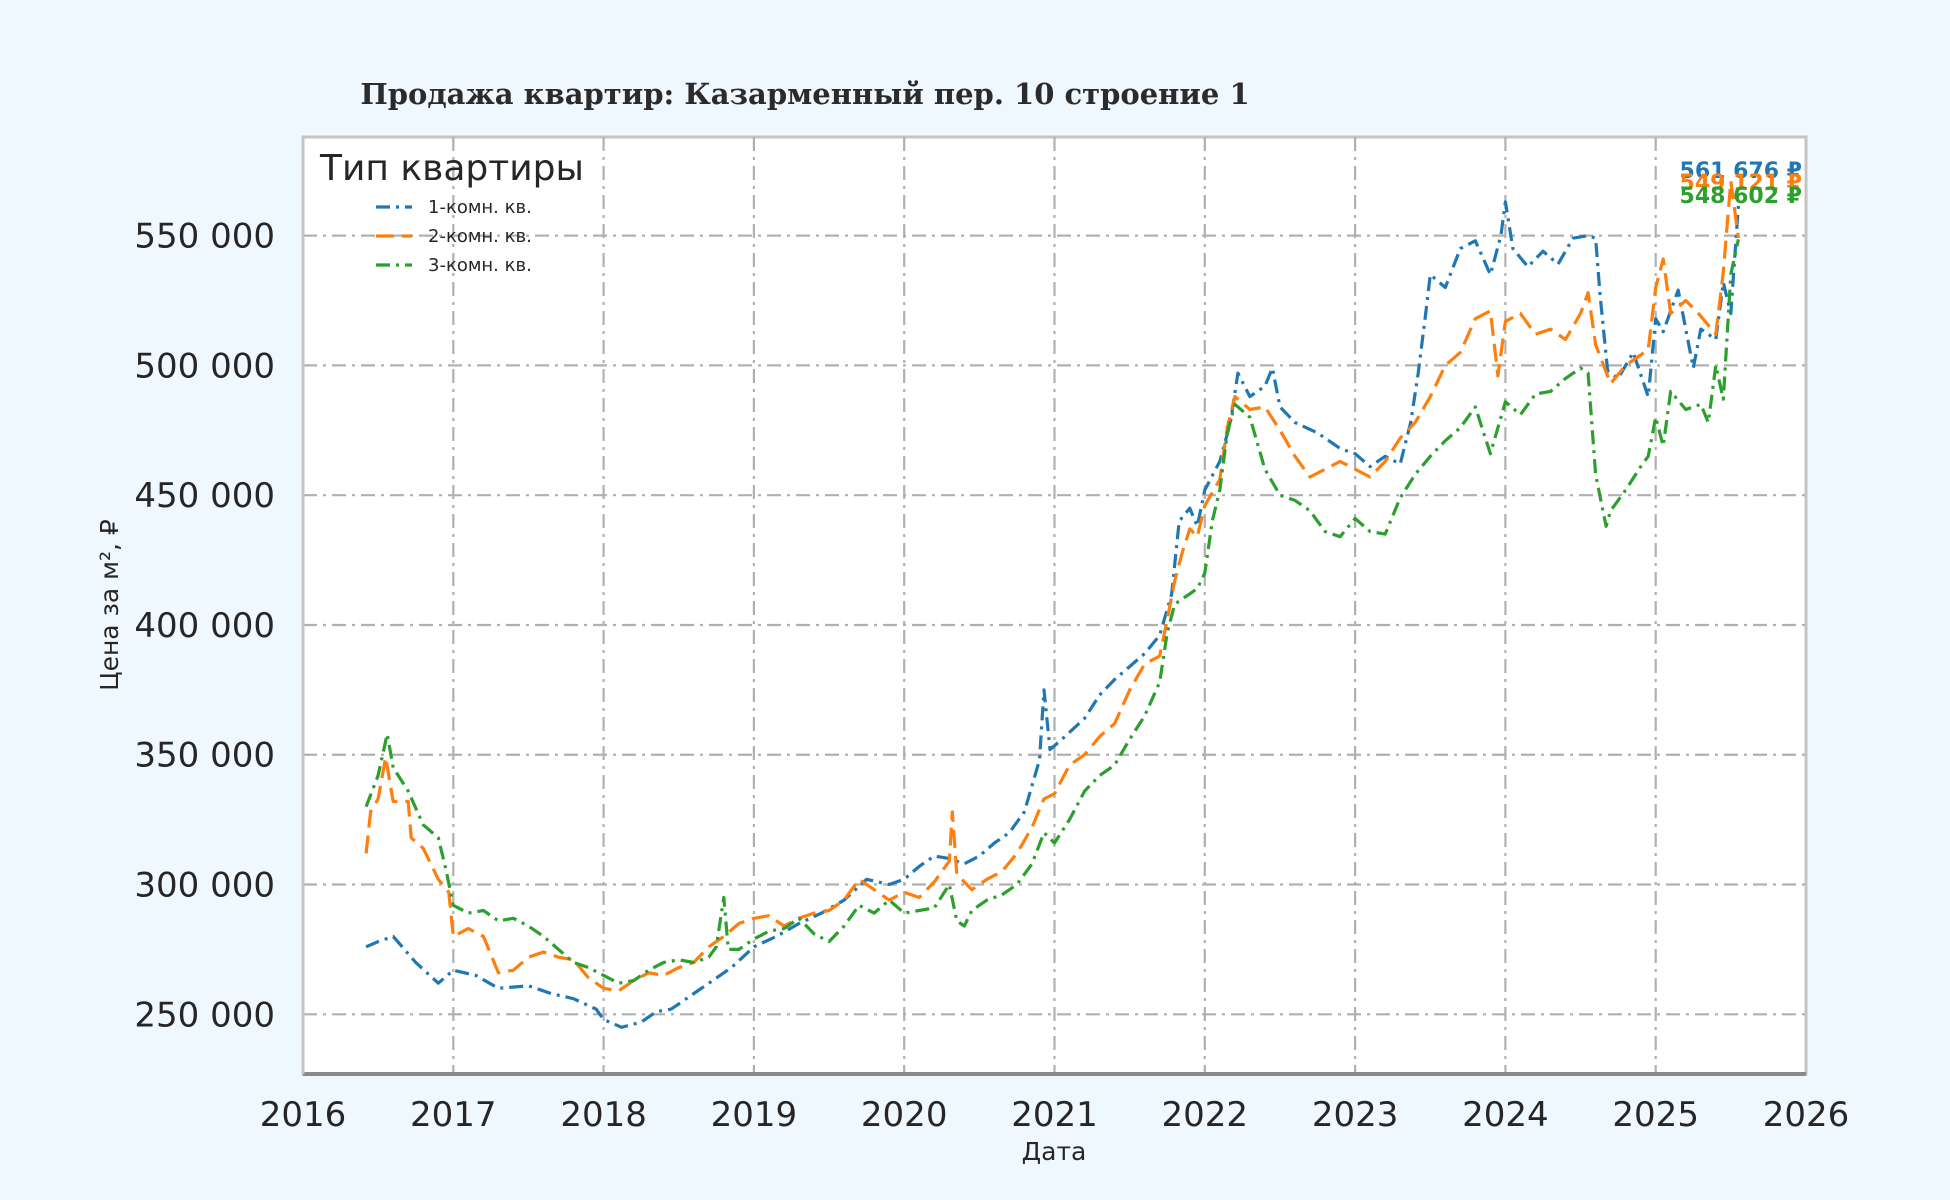  Describe the element at coordinates (1205, 1115) in the screenshot. I see `x-tick-label: 2022` at that location.